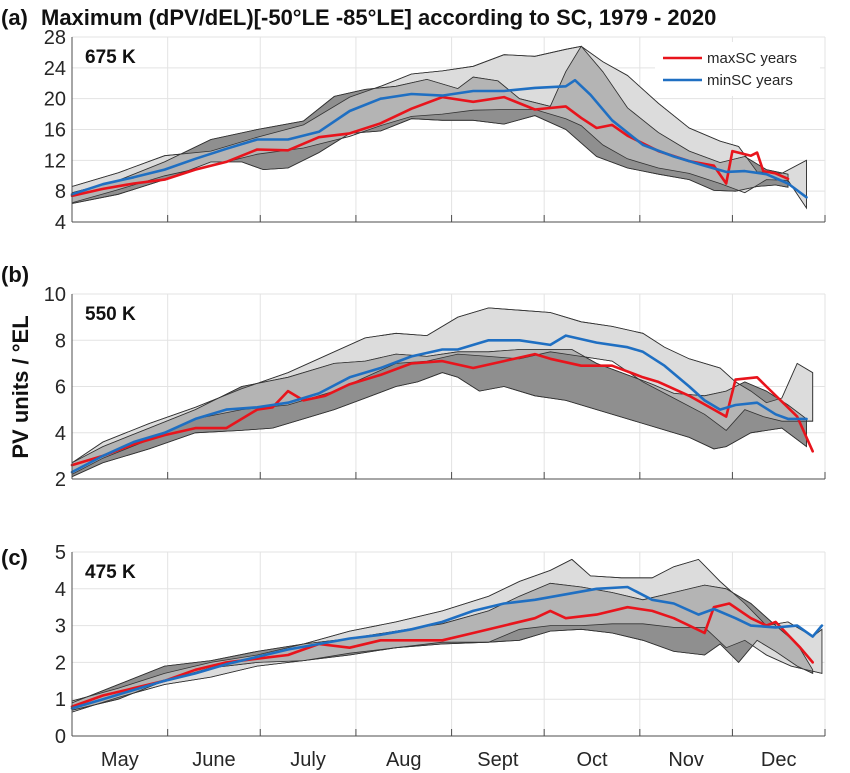  What do you see at coordinates (498, 760) in the screenshot?
I see `month-label: Sept` at bounding box center [498, 760].